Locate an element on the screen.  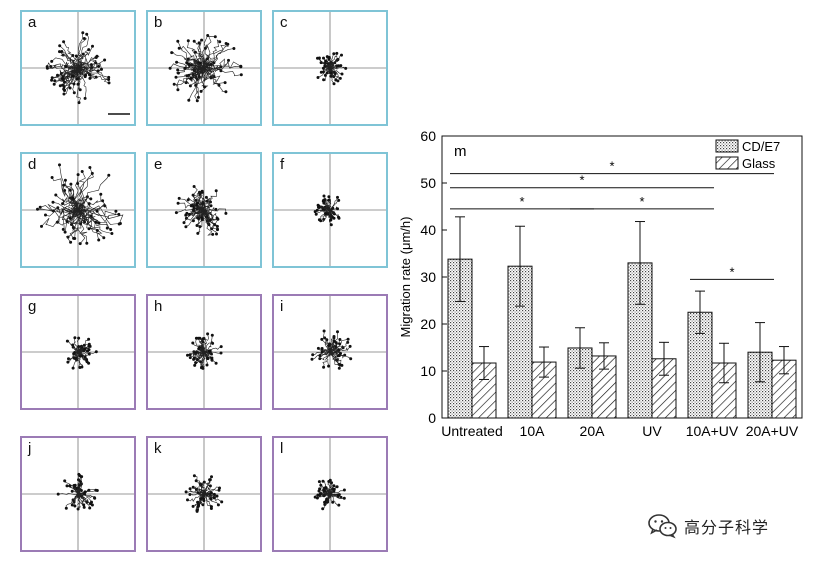
panel-label: i is located at coordinates (282, 306).